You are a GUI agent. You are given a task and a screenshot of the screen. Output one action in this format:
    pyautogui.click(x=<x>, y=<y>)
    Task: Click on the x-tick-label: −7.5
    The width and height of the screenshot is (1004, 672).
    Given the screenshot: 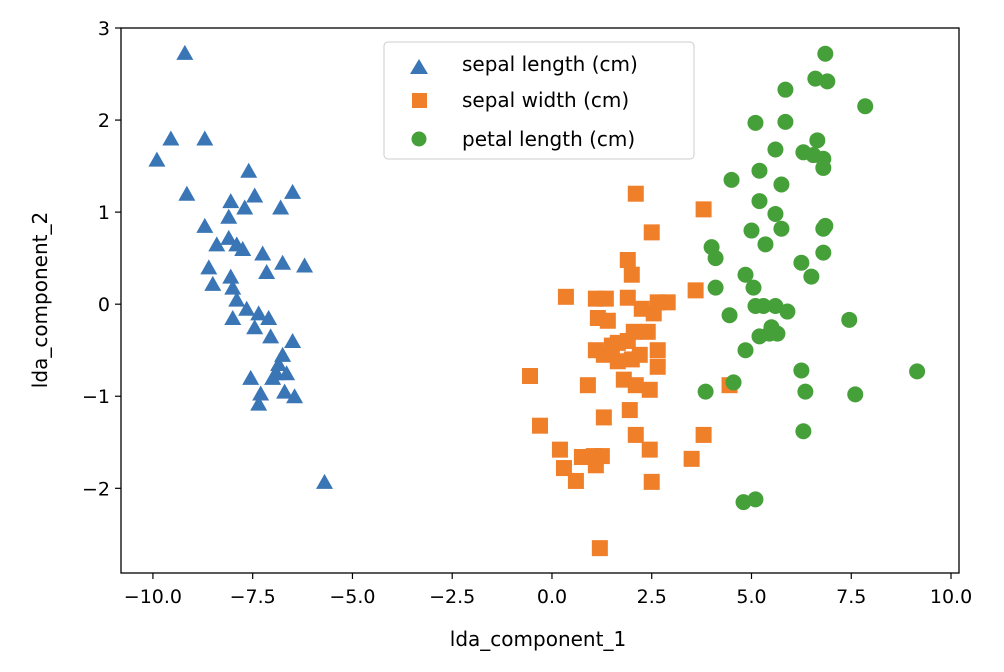 What is the action you would take?
    pyautogui.click(x=253, y=597)
    